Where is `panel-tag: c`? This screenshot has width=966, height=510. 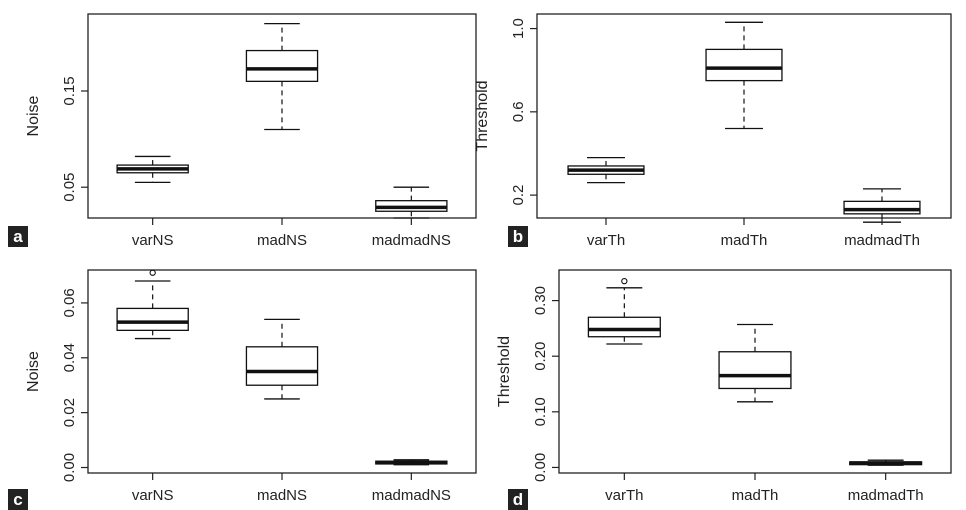
panel-tag: c is located at coordinates (18, 499).